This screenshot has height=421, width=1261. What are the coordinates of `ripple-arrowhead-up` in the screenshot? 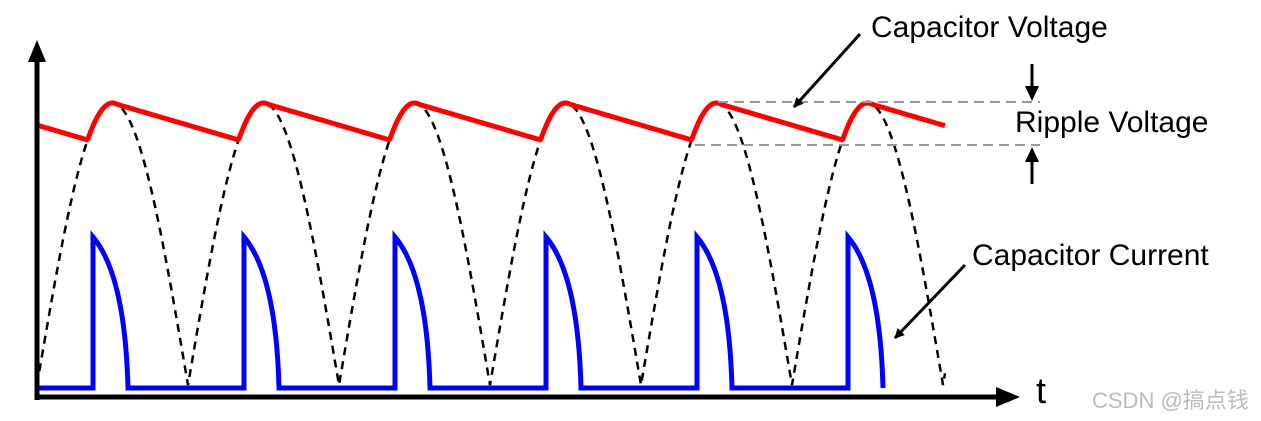 It's located at (1032, 154).